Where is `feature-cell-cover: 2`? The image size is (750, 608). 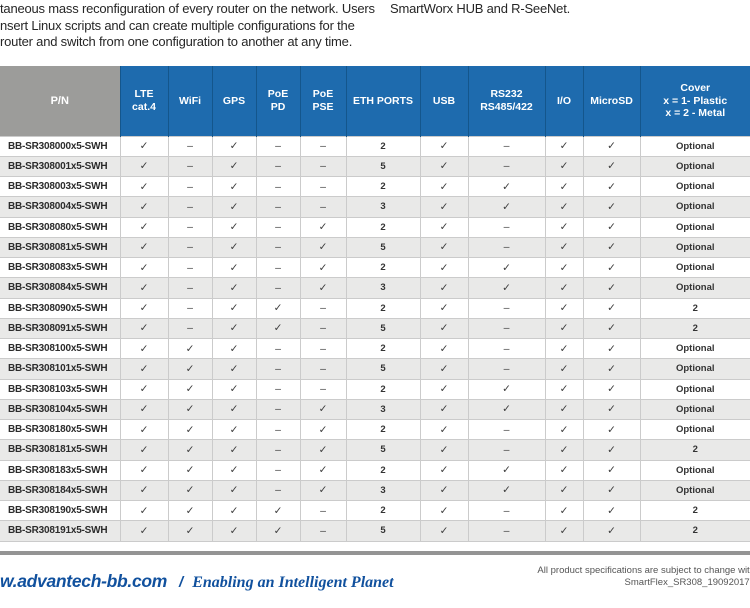
feature-cell-cover: 2 is located at coordinates (694, 308).